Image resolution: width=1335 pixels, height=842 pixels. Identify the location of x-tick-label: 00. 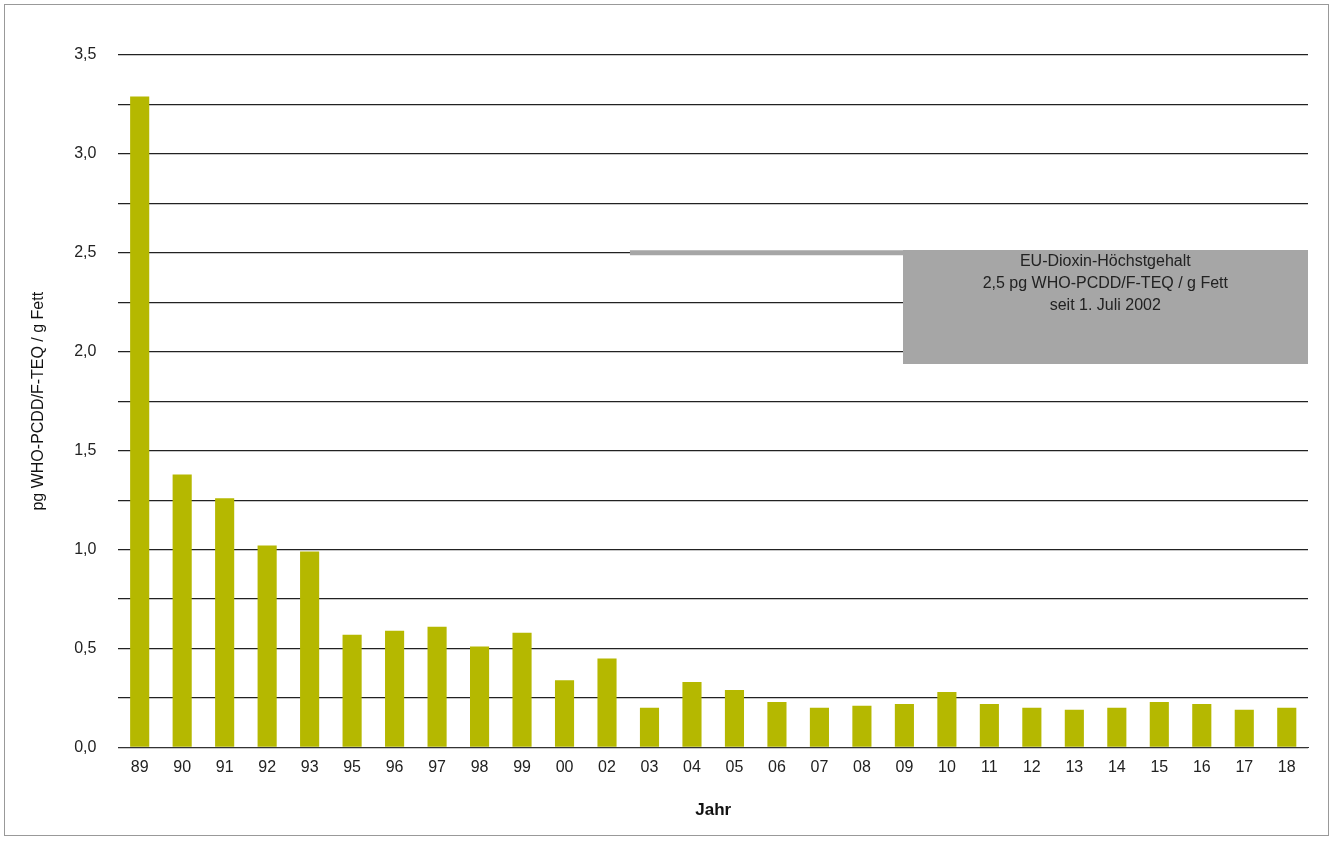
(564, 767).